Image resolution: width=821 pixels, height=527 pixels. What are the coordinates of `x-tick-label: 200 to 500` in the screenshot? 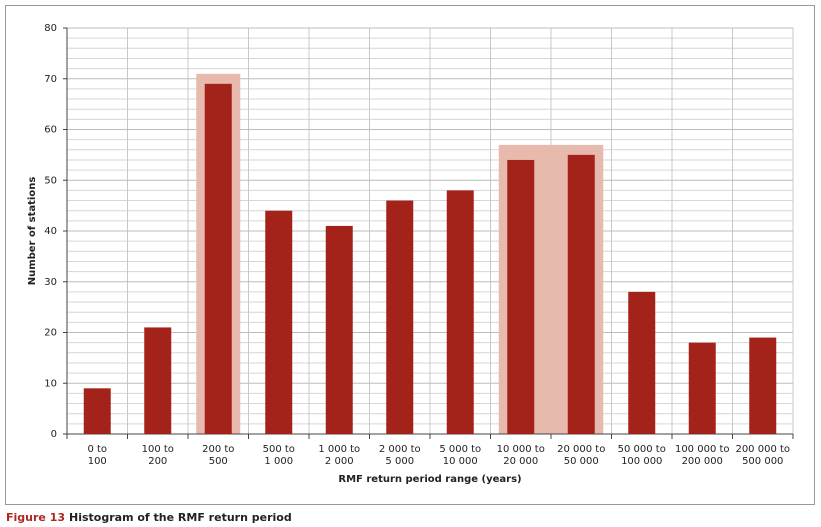 It's located at (218, 455).